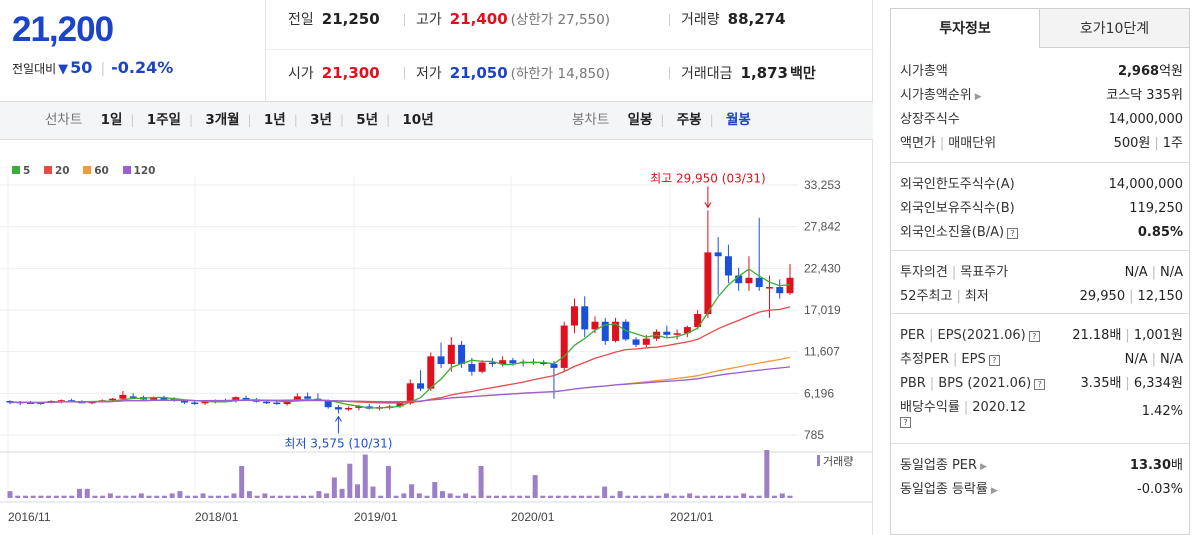 The height and width of the screenshot is (535, 1200). What do you see at coordinates (1040, 185) in the screenshot?
I see `foreign-limit-row: 외국인한도주식수(A) 14,000,000` at bounding box center [1040, 185].